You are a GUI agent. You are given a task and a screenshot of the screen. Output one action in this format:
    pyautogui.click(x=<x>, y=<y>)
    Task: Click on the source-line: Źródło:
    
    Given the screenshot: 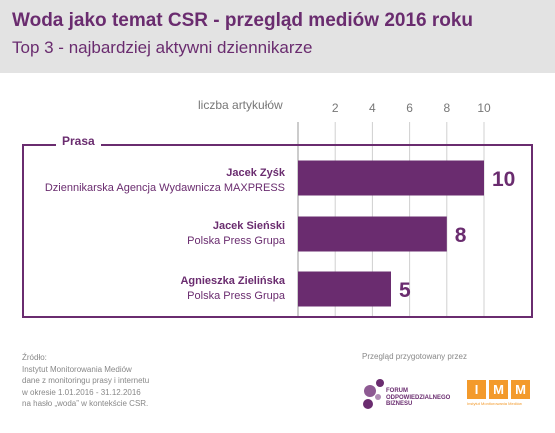 What is the action you would take?
    pyautogui.click(x=34, y=357)
    